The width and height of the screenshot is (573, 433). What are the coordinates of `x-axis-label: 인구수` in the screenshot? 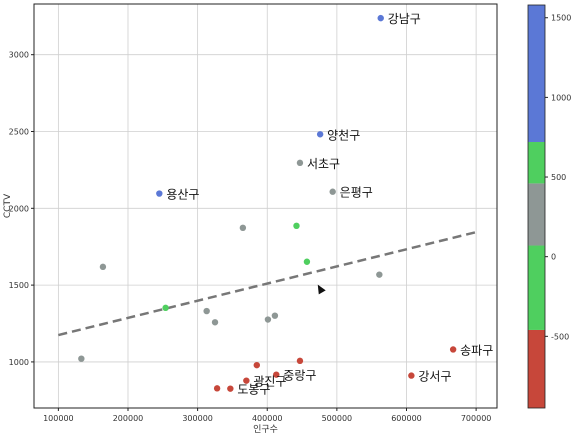 It's located at (265, 428).